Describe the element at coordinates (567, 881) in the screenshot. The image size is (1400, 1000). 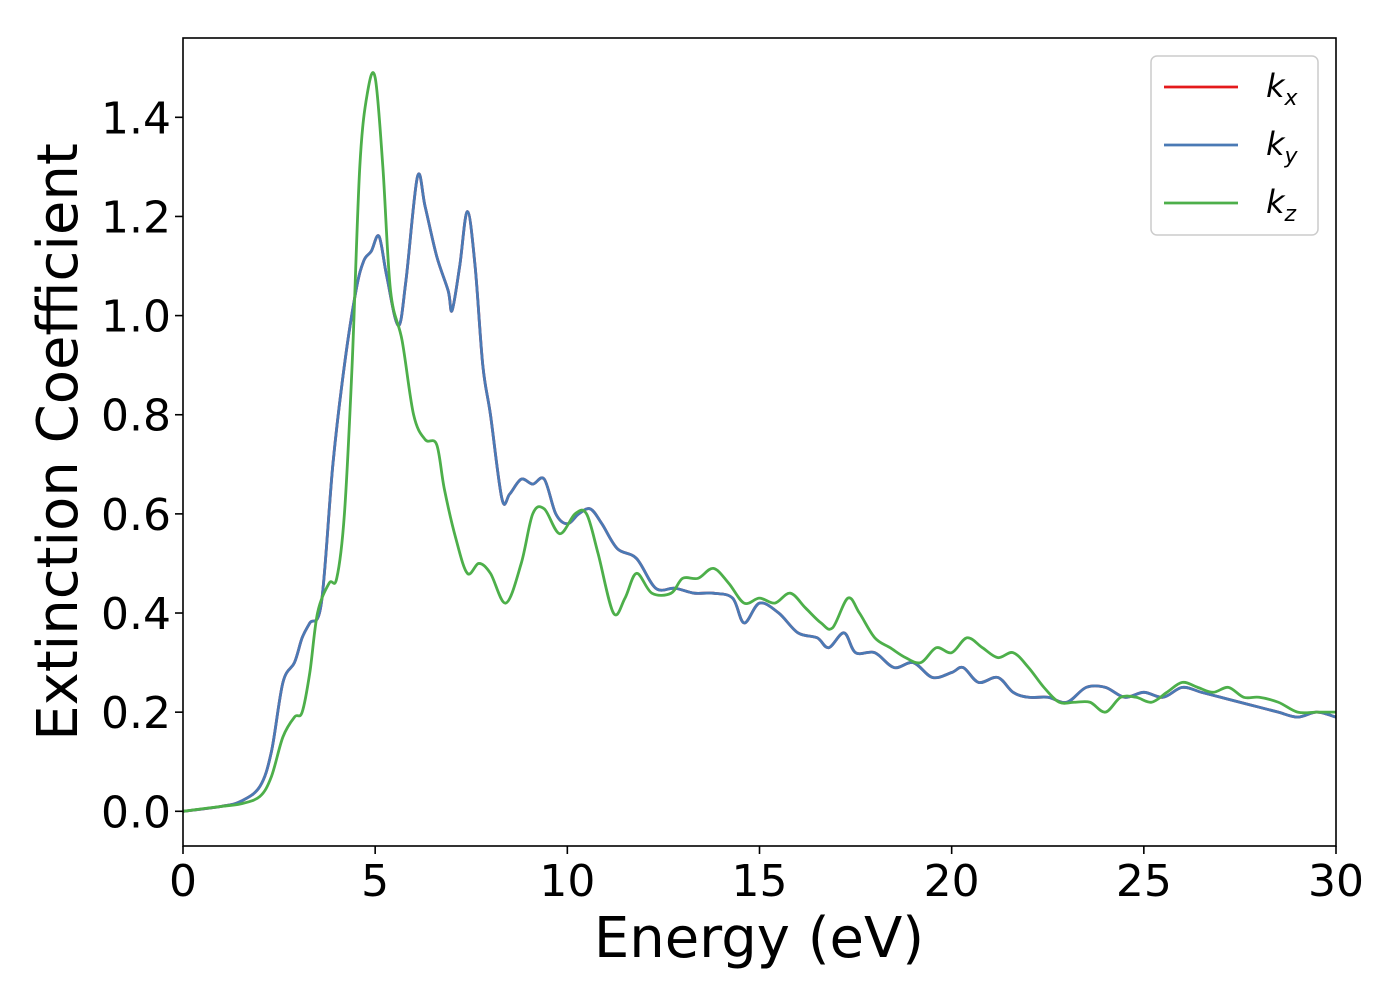
I see `x-tick-label: 10` at that location.